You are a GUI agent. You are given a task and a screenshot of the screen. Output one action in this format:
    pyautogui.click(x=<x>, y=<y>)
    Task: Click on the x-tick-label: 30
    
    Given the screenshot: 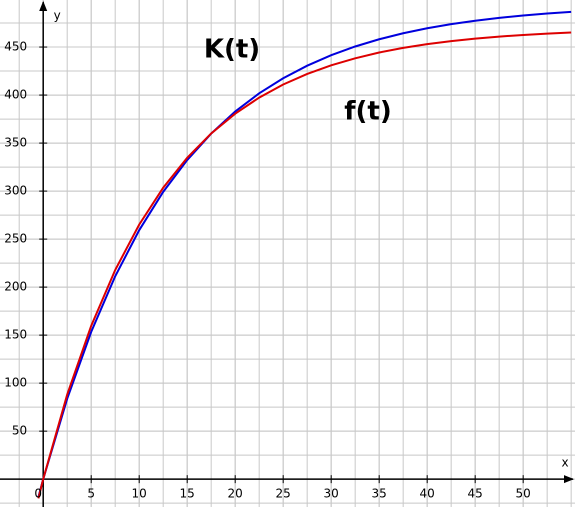 What is the action you would take?
    pyautogui.click(x=331, y=494)
    